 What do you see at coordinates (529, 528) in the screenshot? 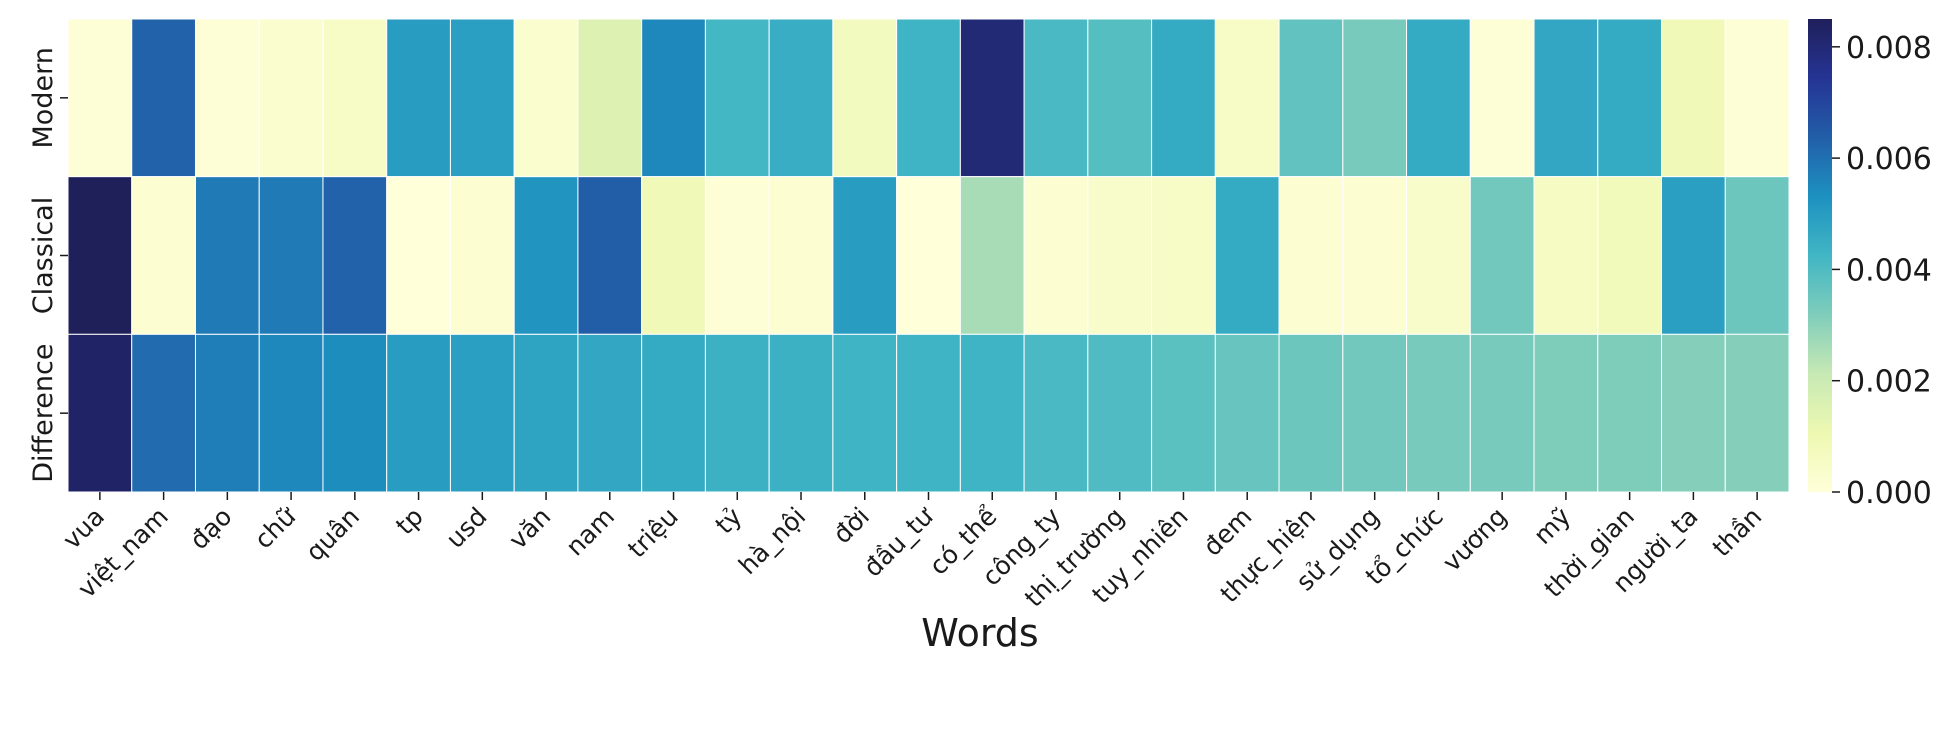
I see `column-label: văn` at bounding box center [529, 528].